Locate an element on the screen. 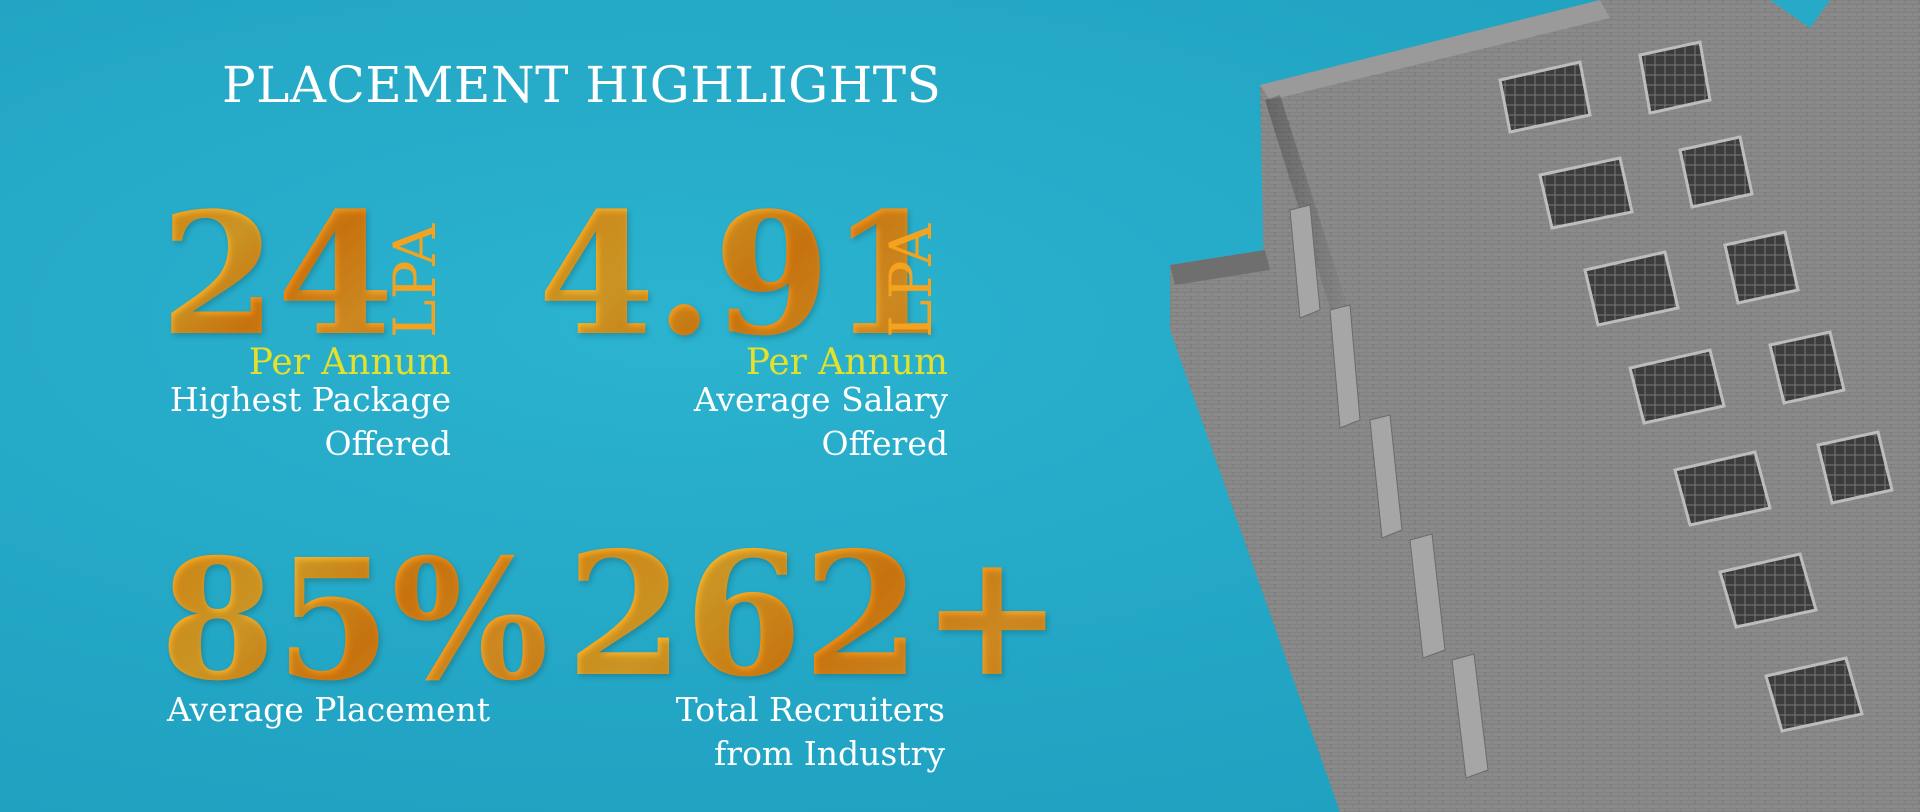  stat-average-salary-value: 4.91 is located at coordinates (743, 274).